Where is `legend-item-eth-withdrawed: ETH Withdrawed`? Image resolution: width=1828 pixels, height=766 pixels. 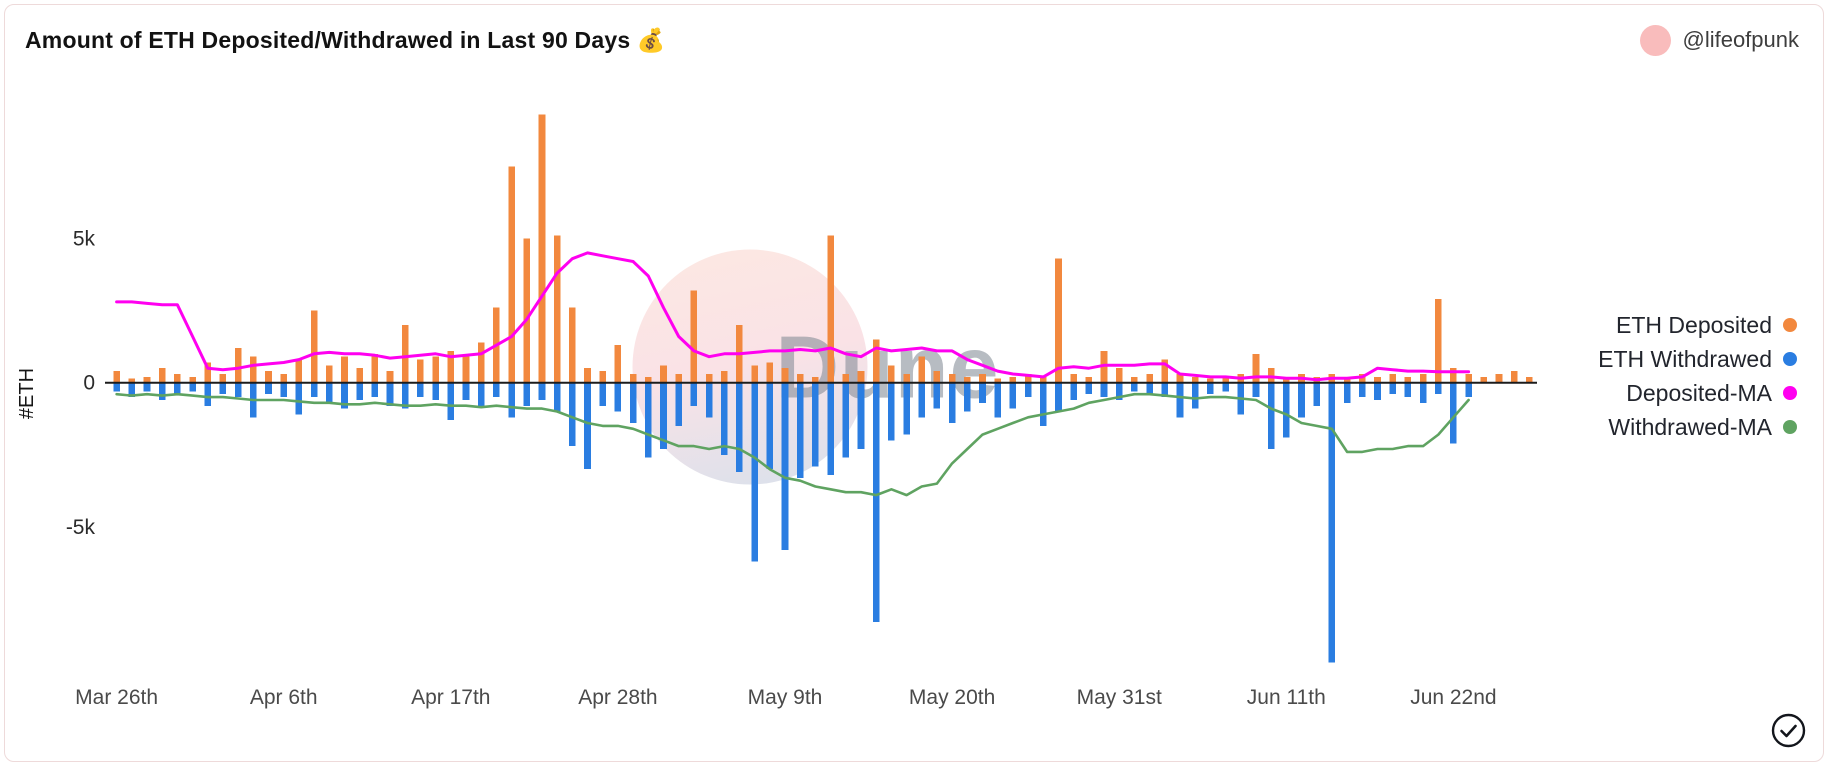 legend-item-eth-withdrawed: ETH Withdrawed is located at coordinates (1697, 359).